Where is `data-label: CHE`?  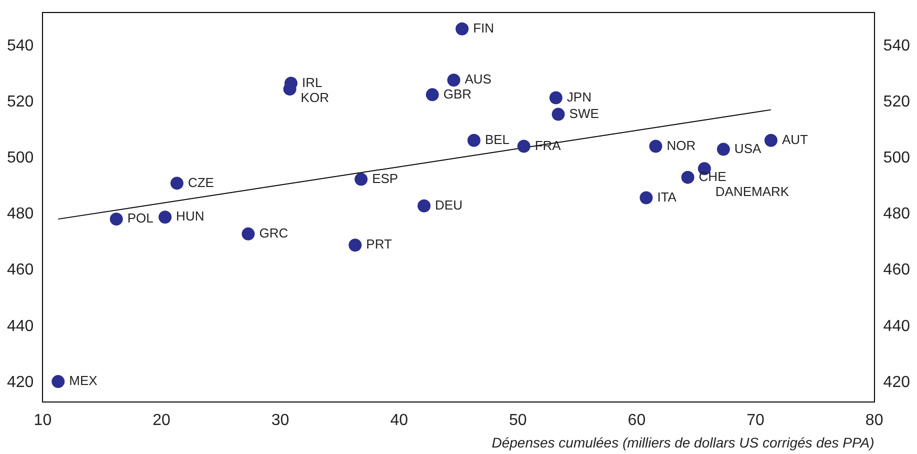
data-label: CHE is located at coordinates (712, 176).